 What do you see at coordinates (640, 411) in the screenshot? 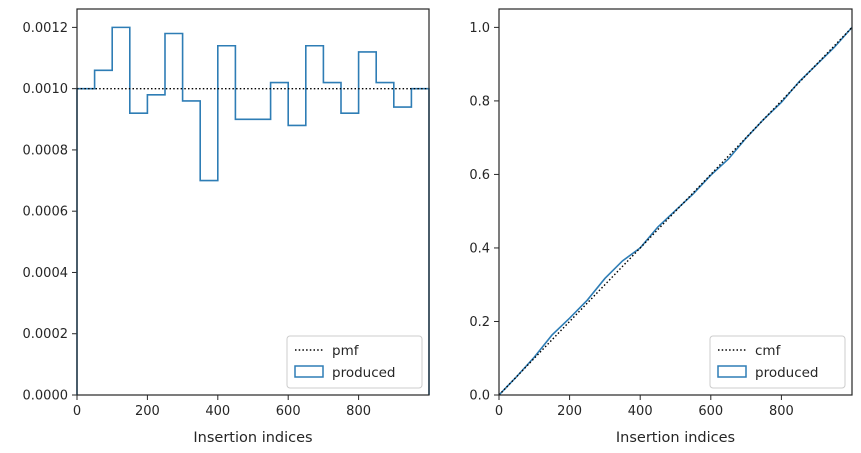
I see `cmf-chart-x-tick-label: 400` at bounding box center [640, 411].